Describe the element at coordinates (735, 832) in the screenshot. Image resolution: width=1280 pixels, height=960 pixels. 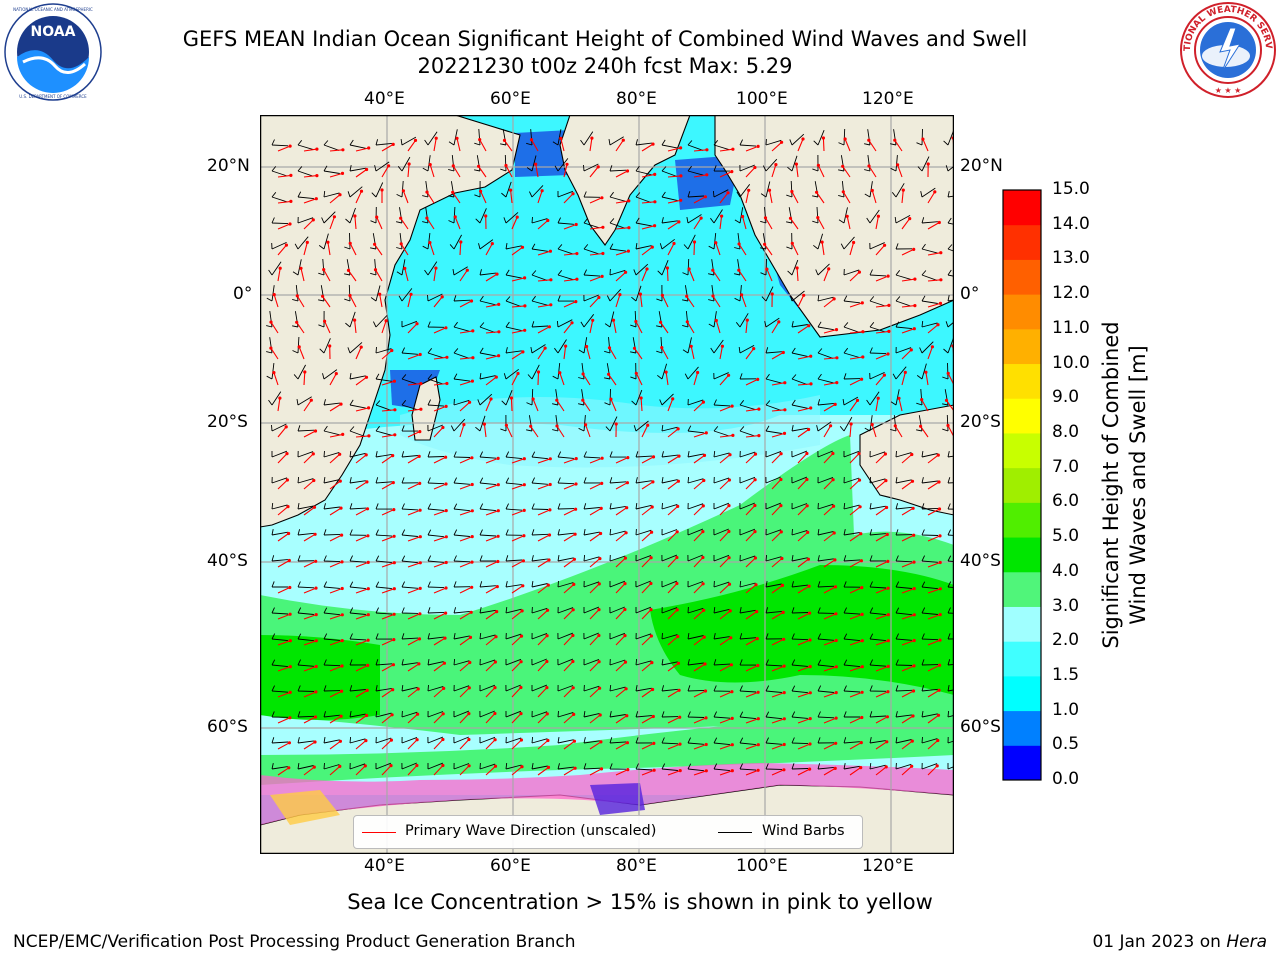
I see `wind-barb-swatch` at that location.